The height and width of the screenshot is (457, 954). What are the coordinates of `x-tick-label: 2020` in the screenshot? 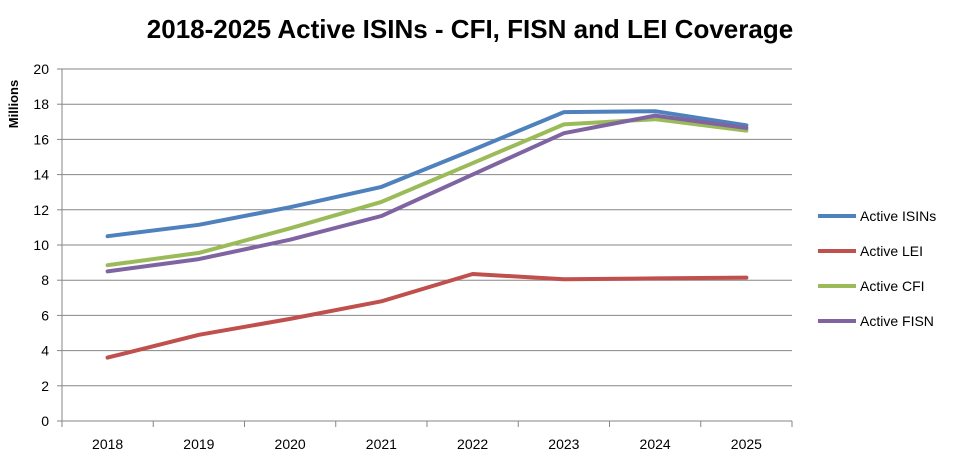 It's located at (290, 444).